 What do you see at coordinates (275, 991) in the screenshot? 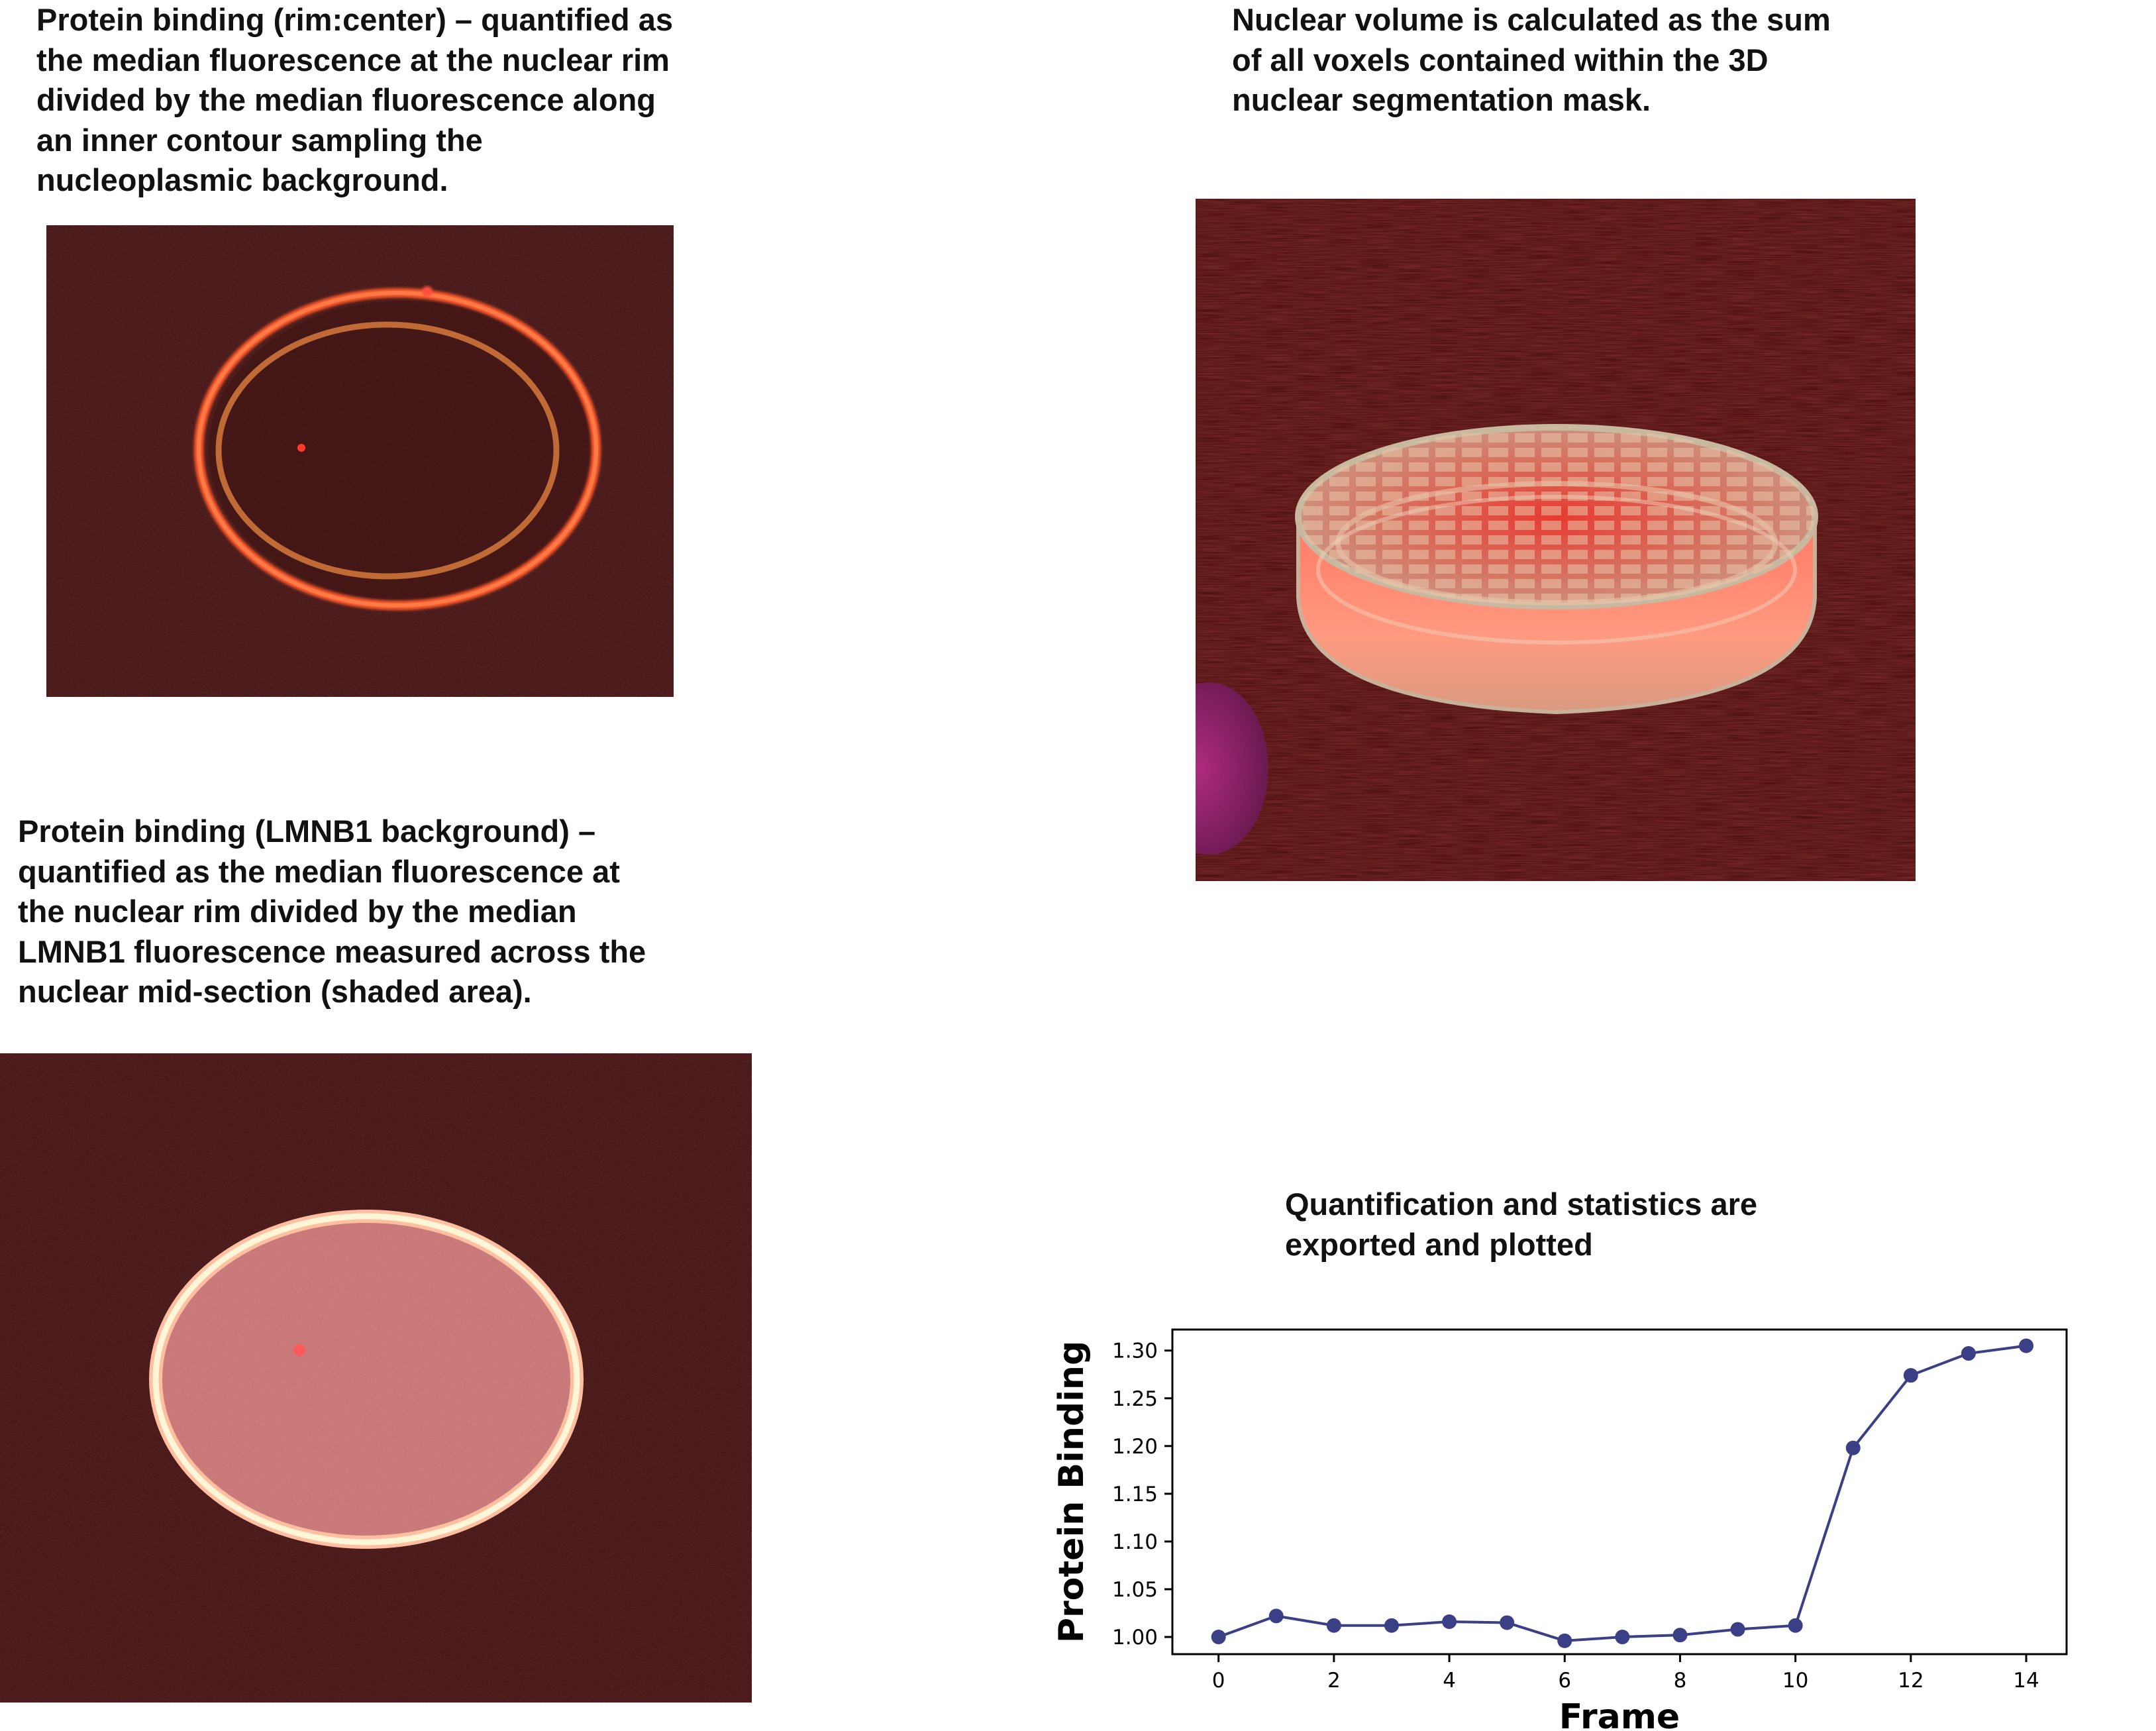
I see `caption-line: nuclear mid-section (shaded area).` at bounding box center [275, 991].